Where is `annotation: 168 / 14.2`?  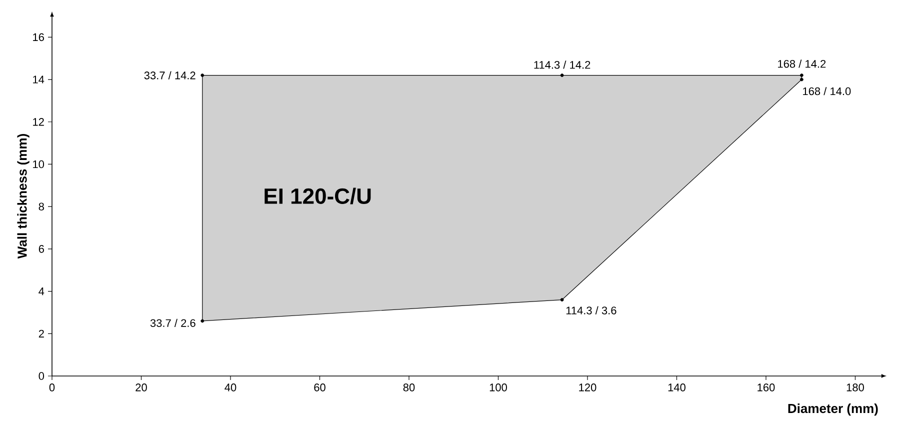 annotation: 168 / 14.2 is located at coordinates (802, 64).